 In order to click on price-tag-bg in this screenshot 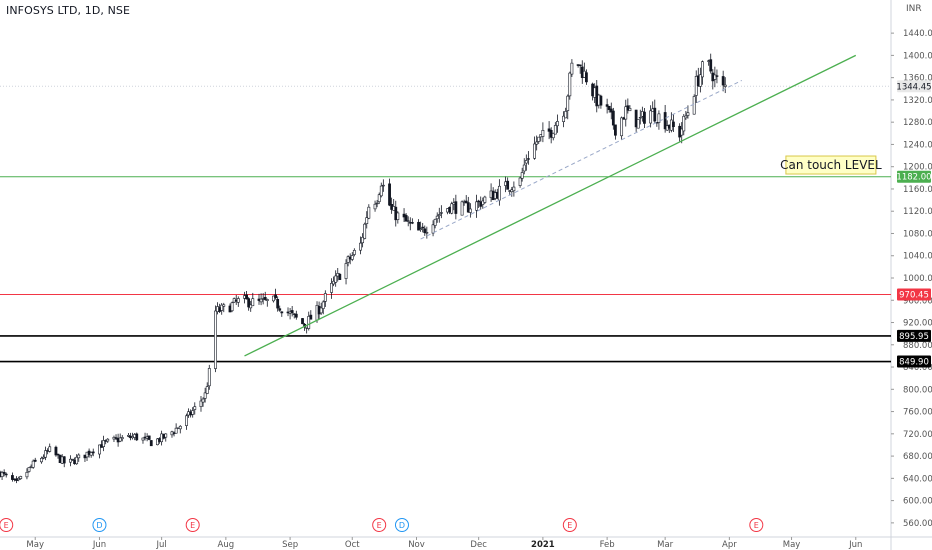, I will do `click(914, 176)`.